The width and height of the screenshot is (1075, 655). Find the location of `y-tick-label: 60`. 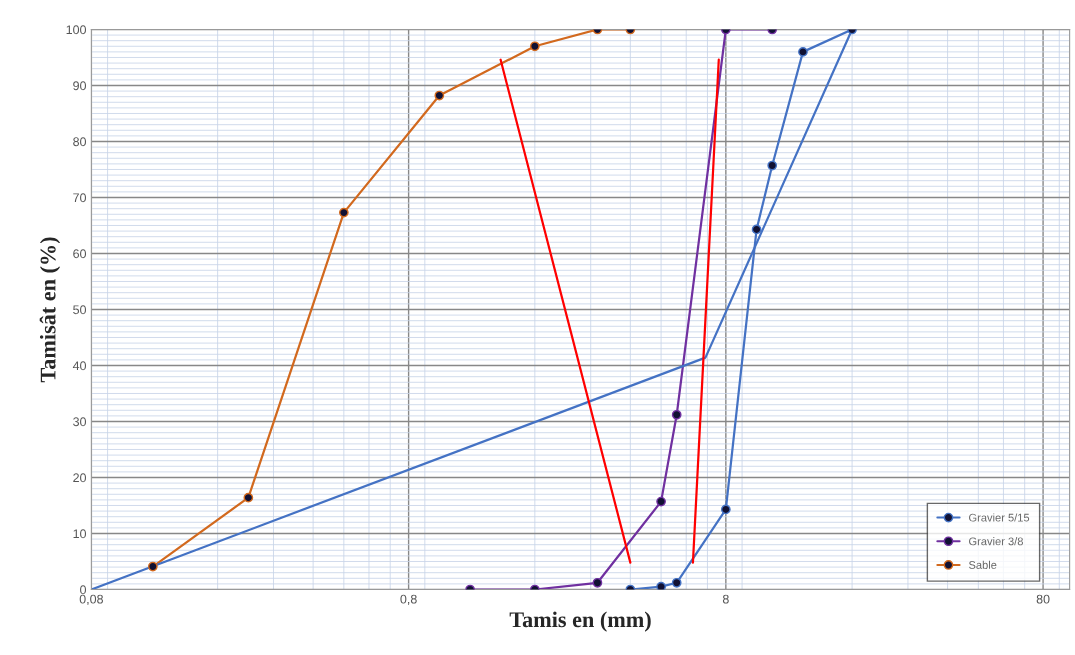

y-tick-label: 60 is located at coordinates (80, 254).